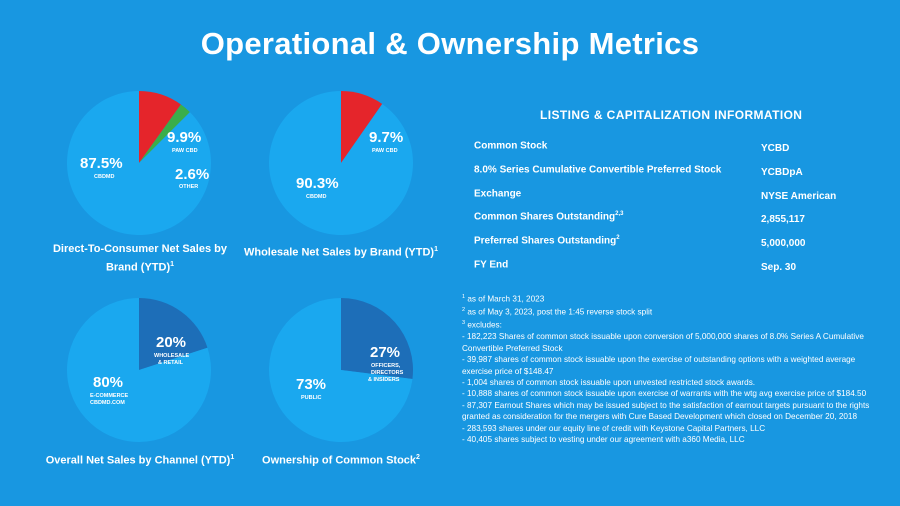 This screenshot has width=900, height=506. I want to click on pie-4-label-insiders-3: & INSIDERS, so click(384, 380).